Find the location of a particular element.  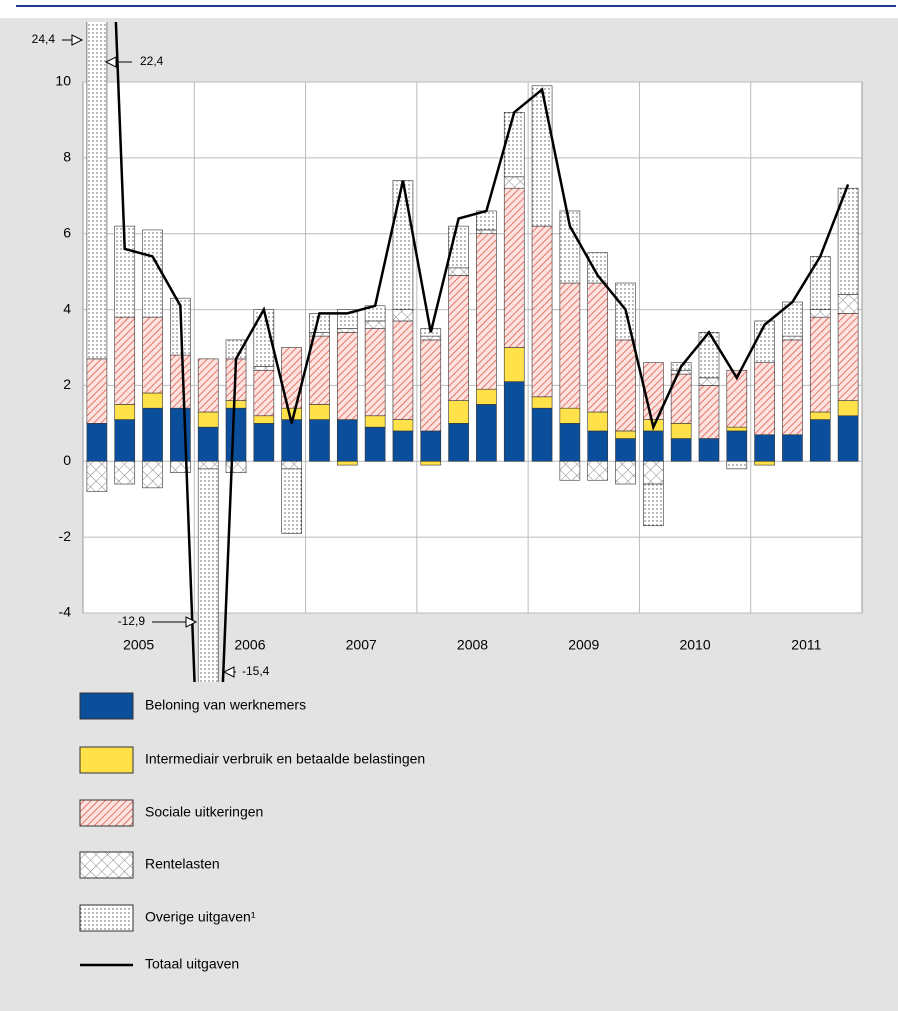

x-tick-label: 2007 is located at coordinates (361, 645).